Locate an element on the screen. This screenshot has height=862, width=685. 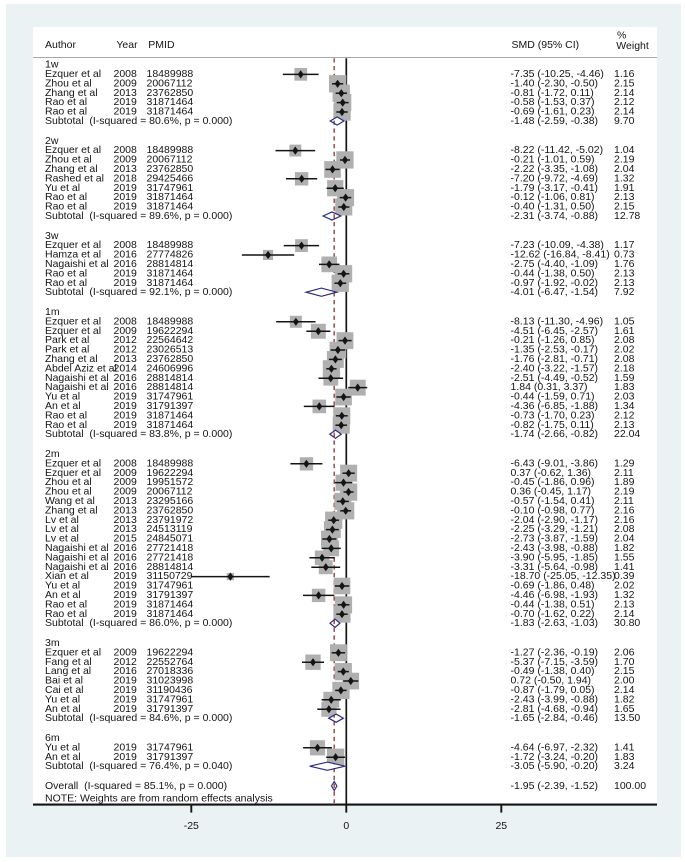
svg-text: -1.95 (-2.39, -1.52) is located at coordinates (555, 786).